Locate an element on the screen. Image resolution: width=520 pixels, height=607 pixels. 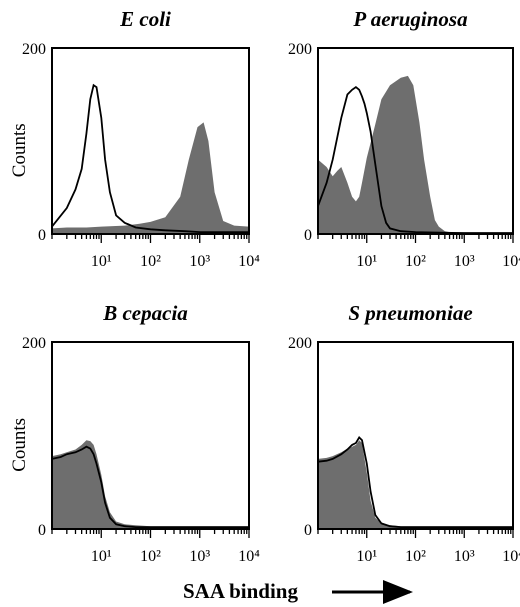
panel-title: P aeruginosa is located at coordinates (409, 19).